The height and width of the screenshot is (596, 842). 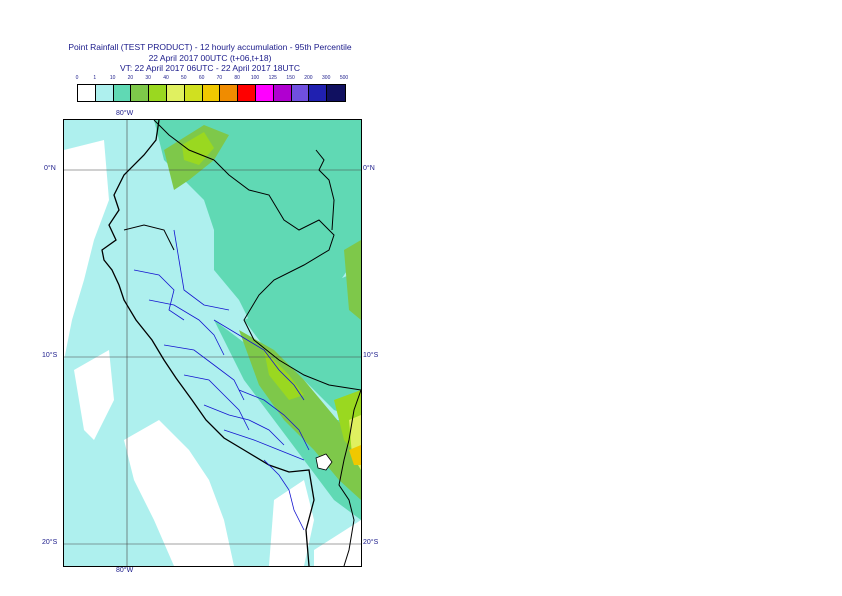 What do you see at coordinates (308, 78) in the screenshot?
I see `legend-threshold-13: 200` at bounding box center [308, 78].